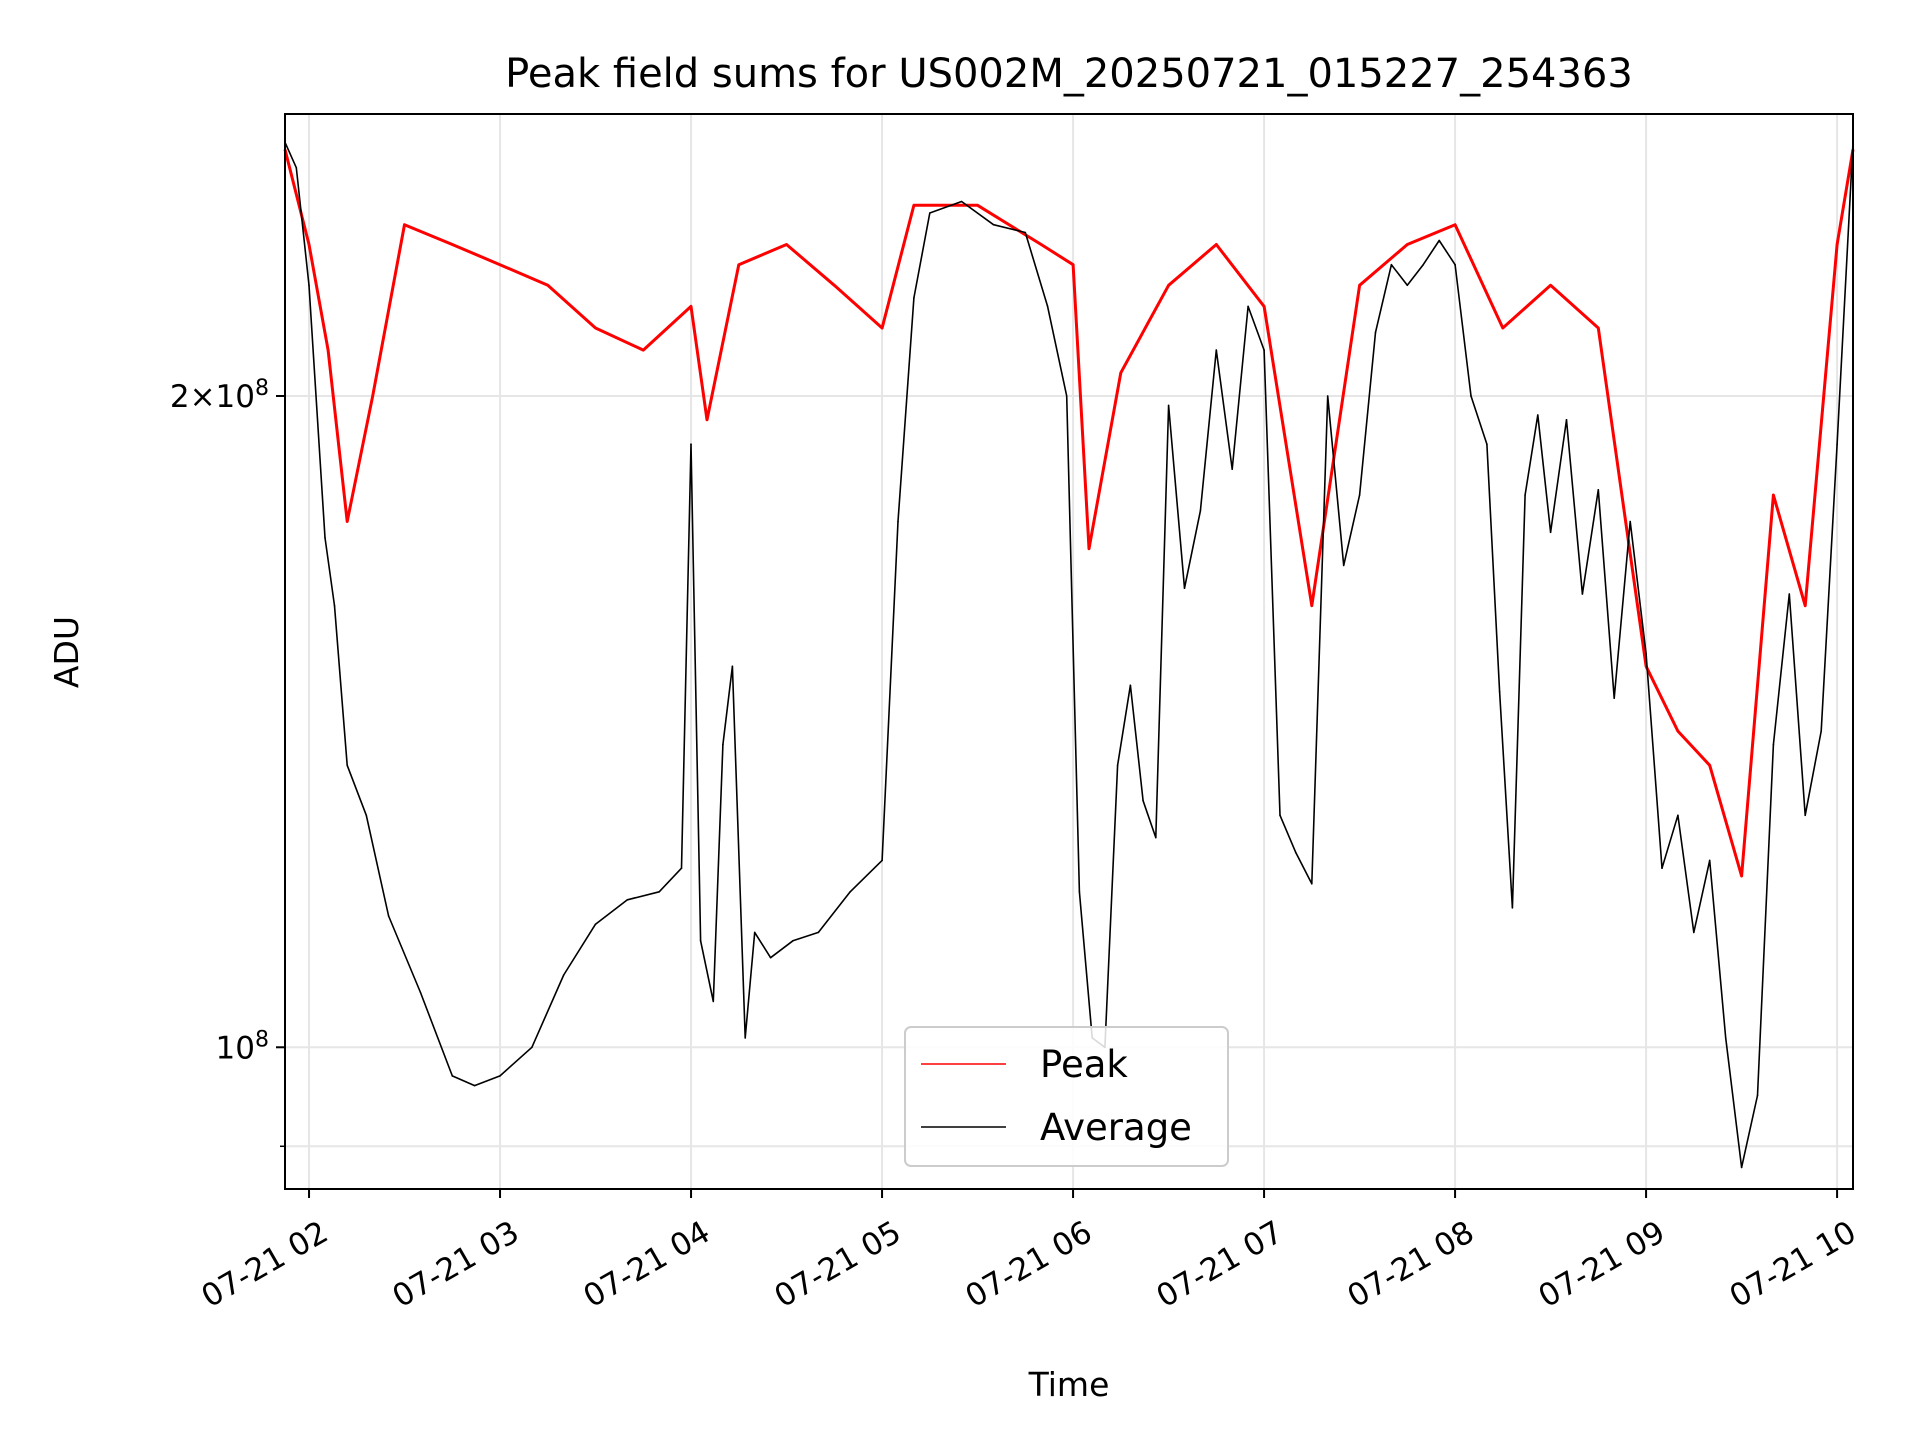 This screenshot has width=1920, height=1440. I want to click on legend: Peak Average, so click(1066, 1096).